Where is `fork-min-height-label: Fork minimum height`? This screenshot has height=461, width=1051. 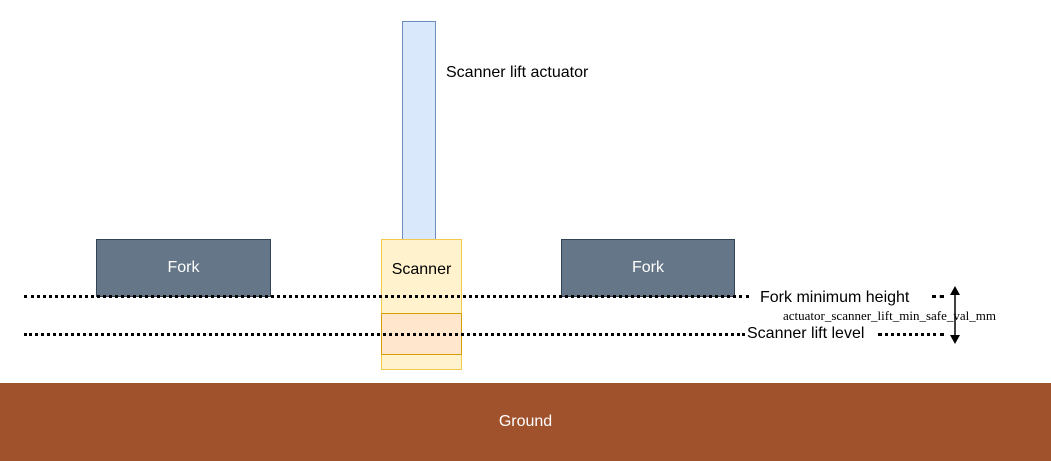
fork-min-height-label: Fork minimum height is located at coordinates (835, 297).